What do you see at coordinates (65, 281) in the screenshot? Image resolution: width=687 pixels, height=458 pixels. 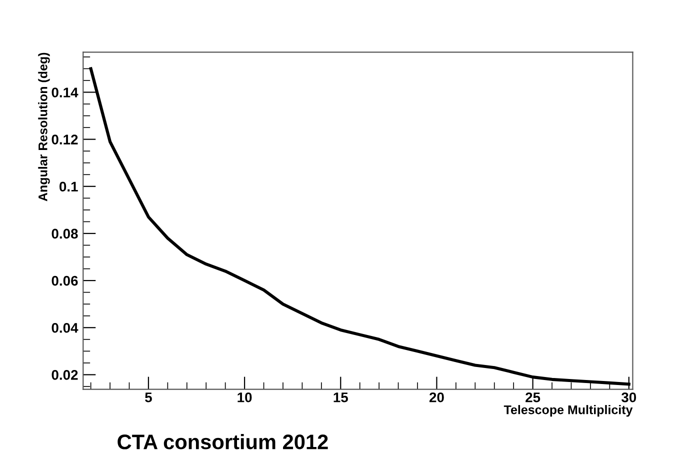 I see `y-tick-label: 0.06` at bounding box center [65, 281].